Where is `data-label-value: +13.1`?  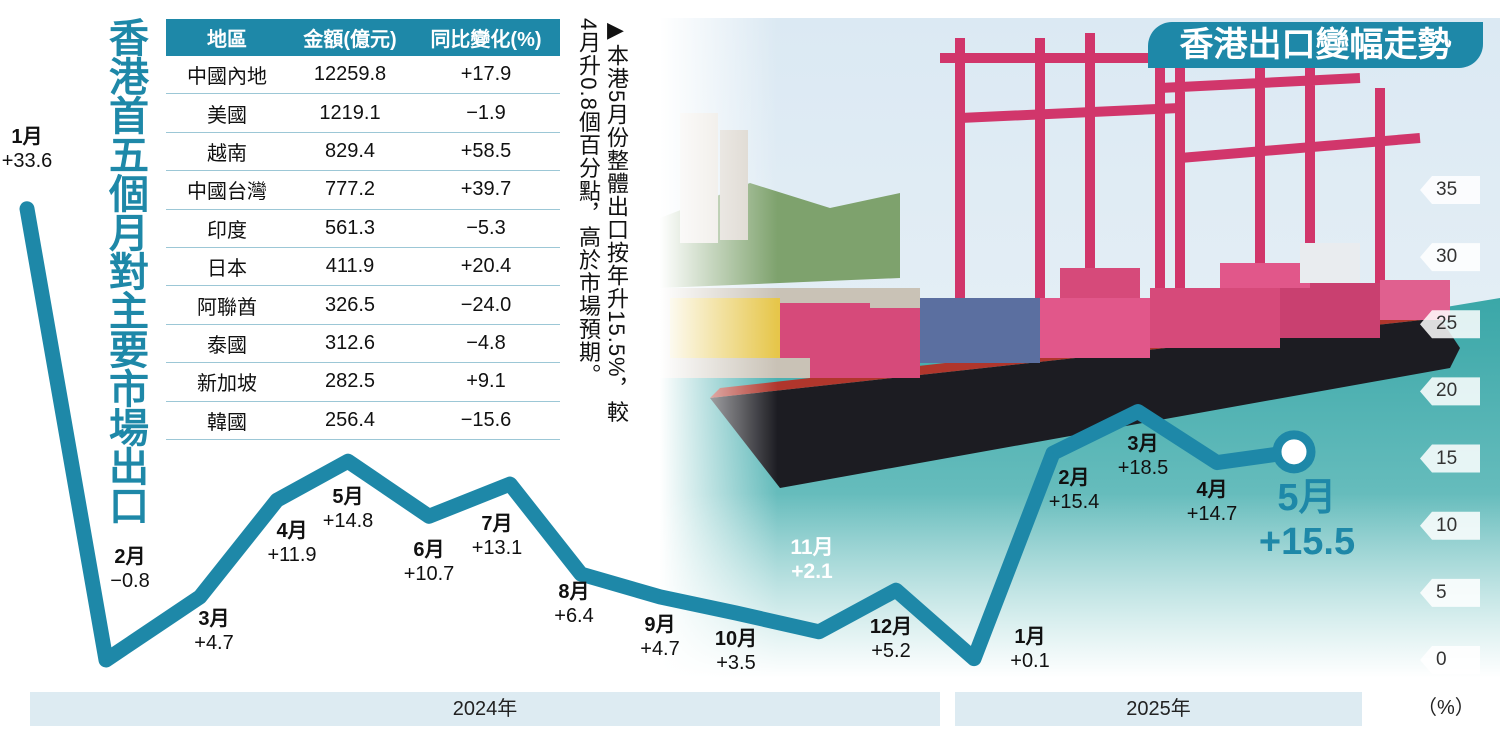
data-label-value: +13.1 is located at coordinates (497, 548).